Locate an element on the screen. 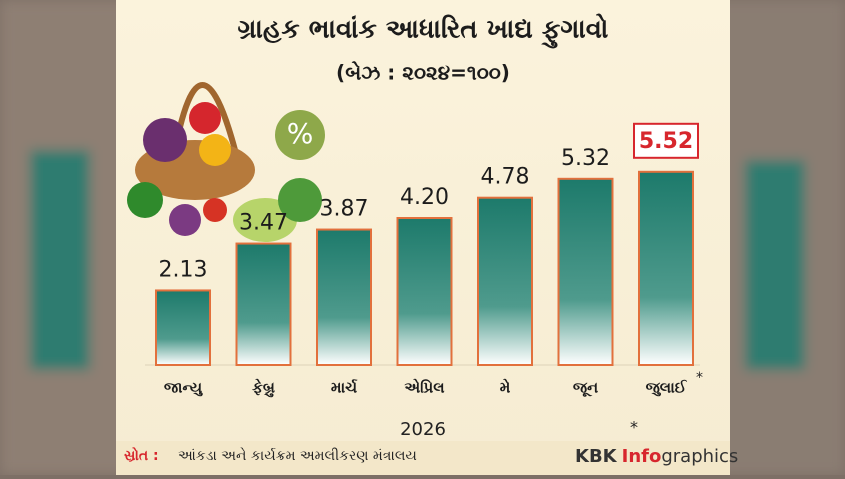  brand: KBK Infographics is located at coordinates (656, 456).